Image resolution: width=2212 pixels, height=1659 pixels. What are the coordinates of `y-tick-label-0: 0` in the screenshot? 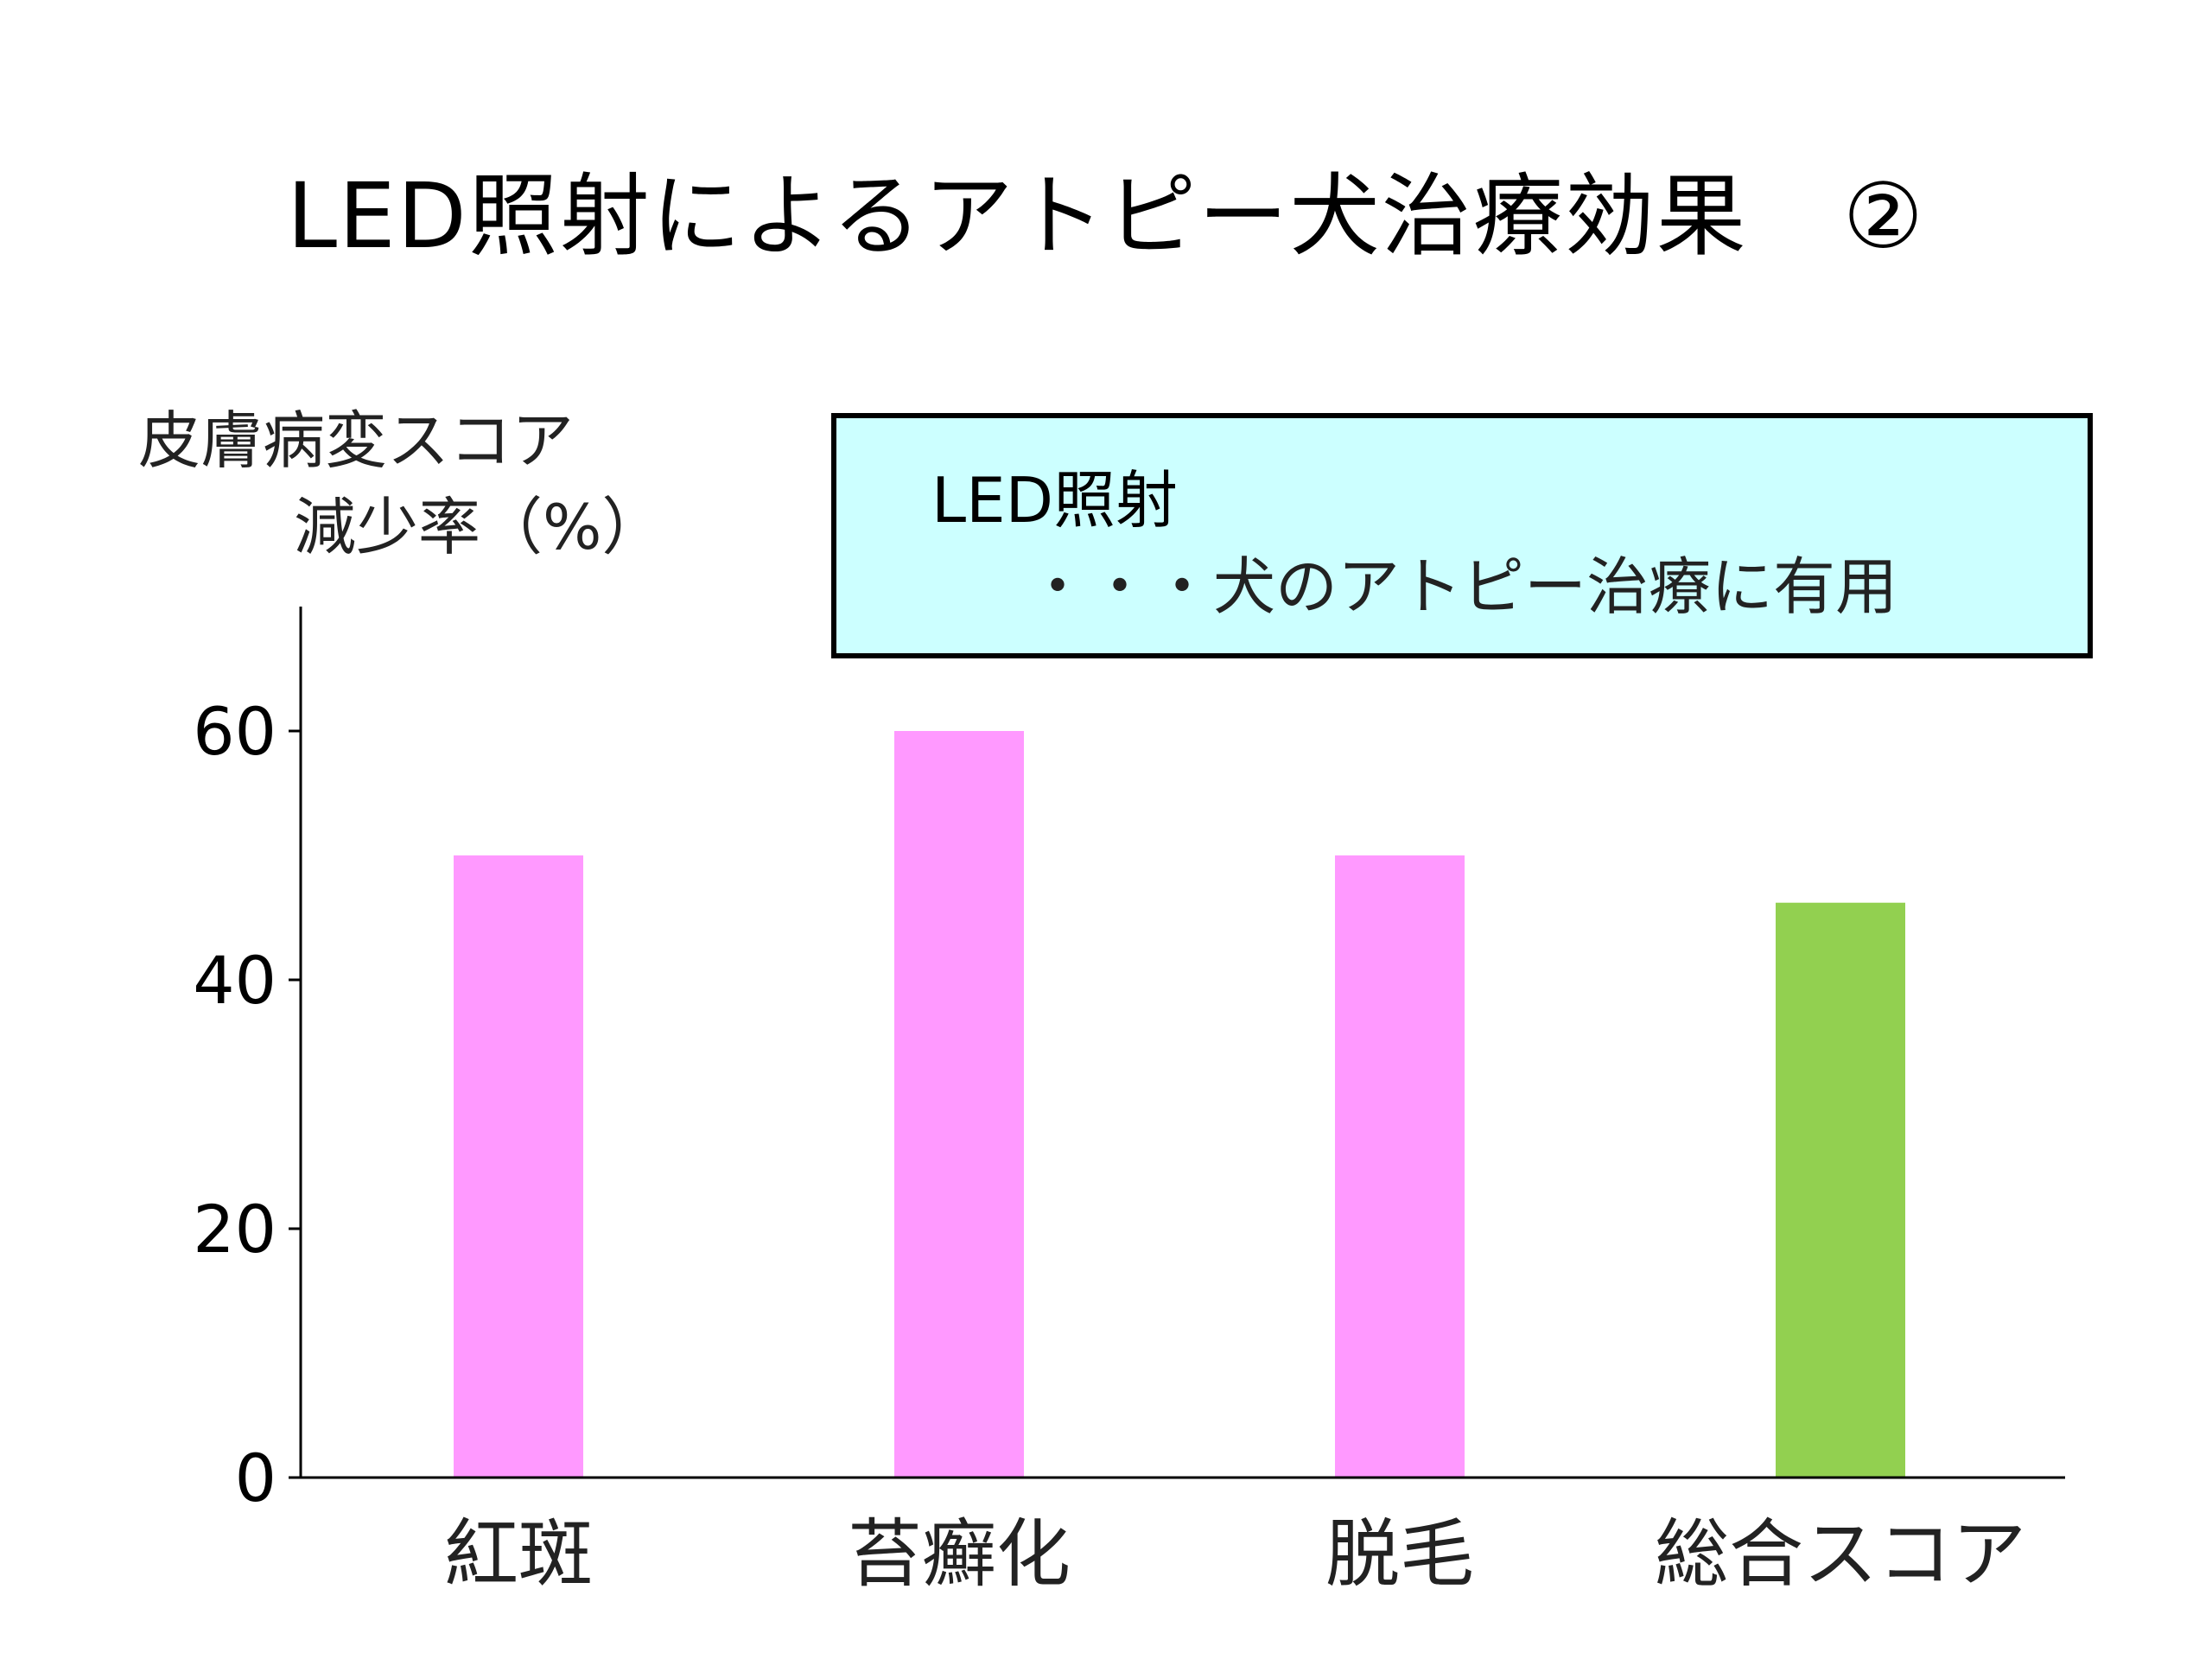 It's located at (255, 1478).